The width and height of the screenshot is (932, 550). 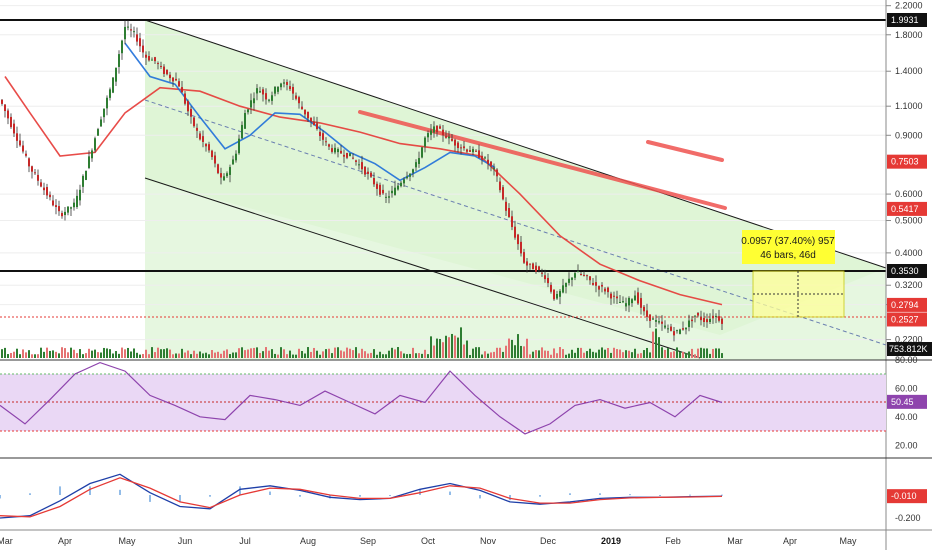 I want to click on y-tick-label: 0.4000, so click(x=909, y=253).